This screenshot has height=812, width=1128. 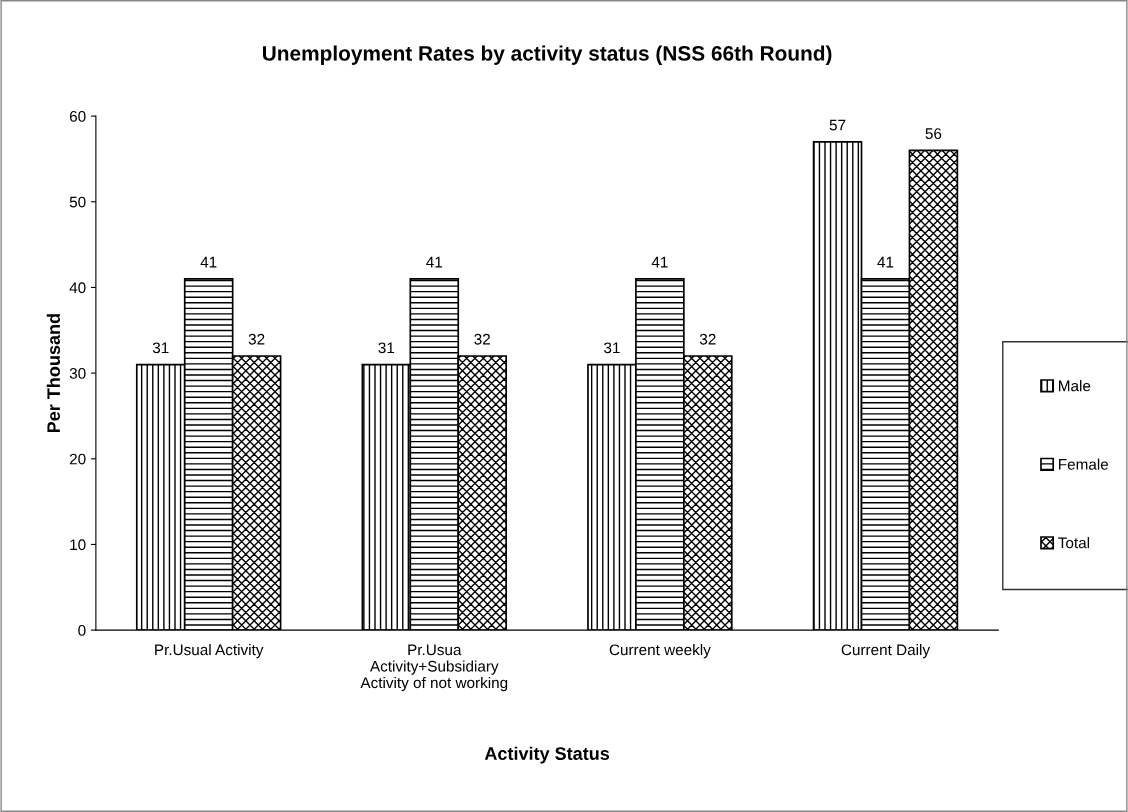 What do you see at coordinates (82, 630) in the screenshot?
I see `y-tick-label: 0` at bounding box center [82, 630].